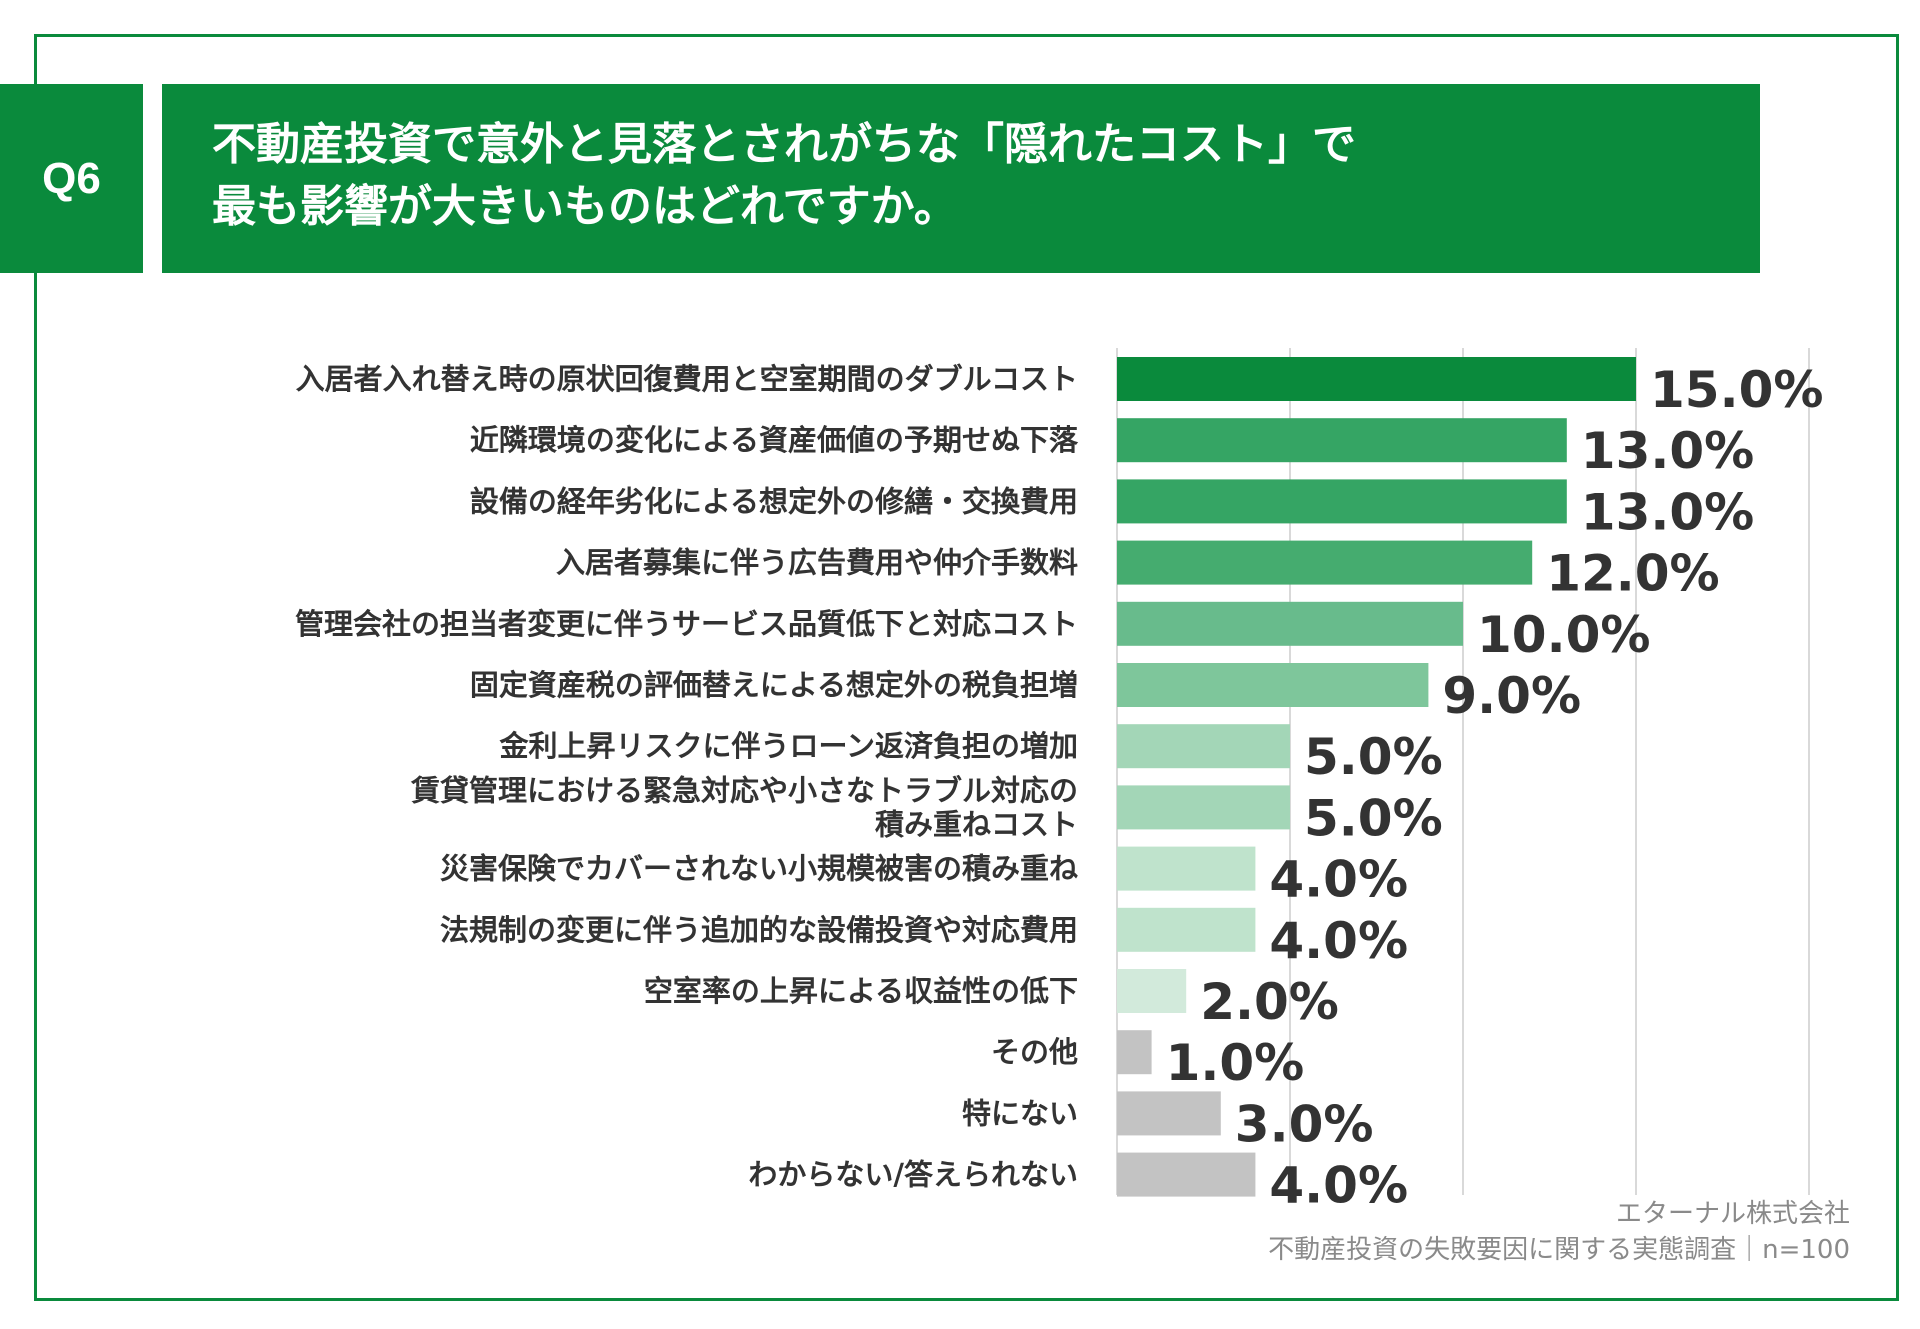 The height and width of the screenshot is (1329, 1920). Describe the element at coordinates (913, 1175) in the screenshot. I see `category-label: わからない/答えられない` at that location.